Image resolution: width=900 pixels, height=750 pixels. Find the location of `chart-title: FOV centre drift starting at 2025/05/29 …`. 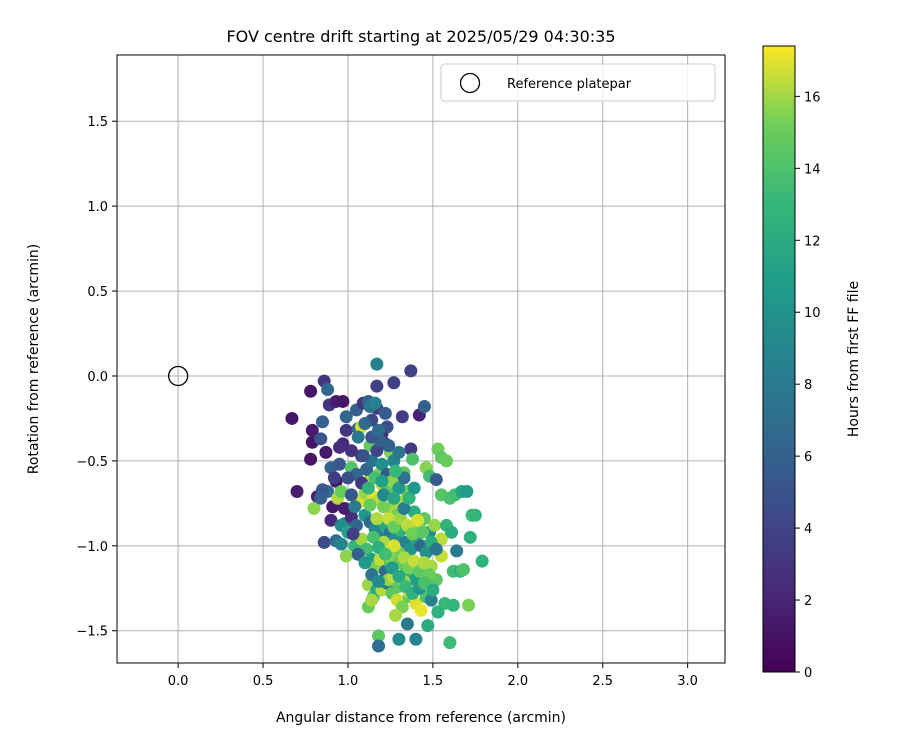

chart-title: FOV centre drift starting at 2025/05/29 … is located at coordinates (420, 36).